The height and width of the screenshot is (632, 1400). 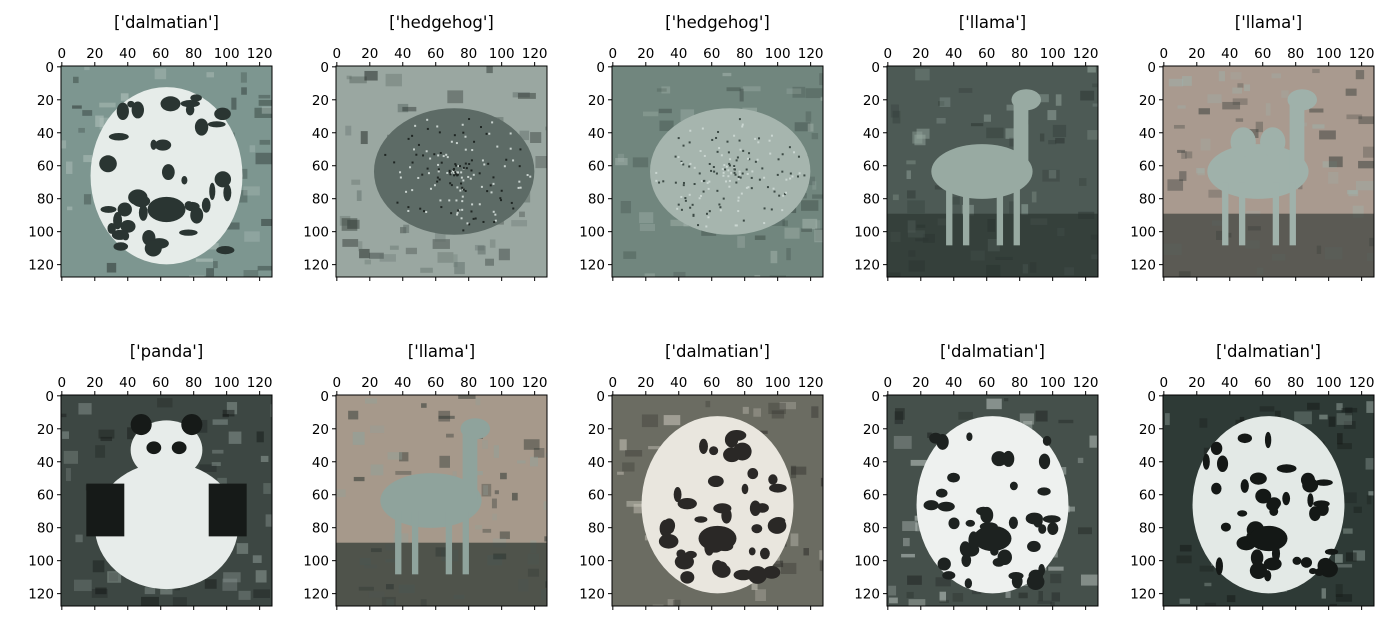 What do you see at coordinates (441, 171) in the screenshot?
I see `hedgehog-photo` at bounding box center [441, 171].